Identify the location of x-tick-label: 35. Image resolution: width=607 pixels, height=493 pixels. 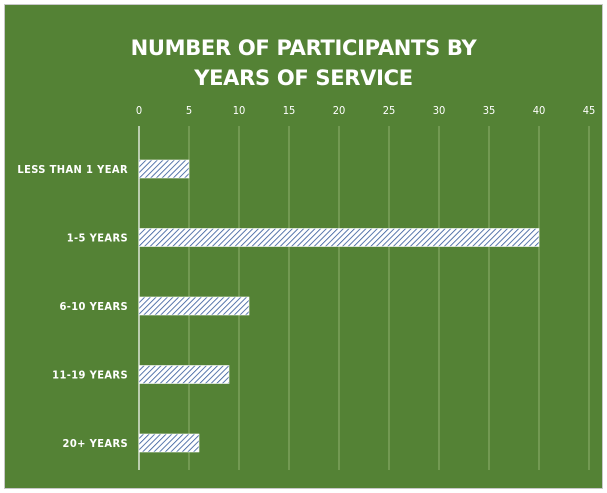
(489, 110).